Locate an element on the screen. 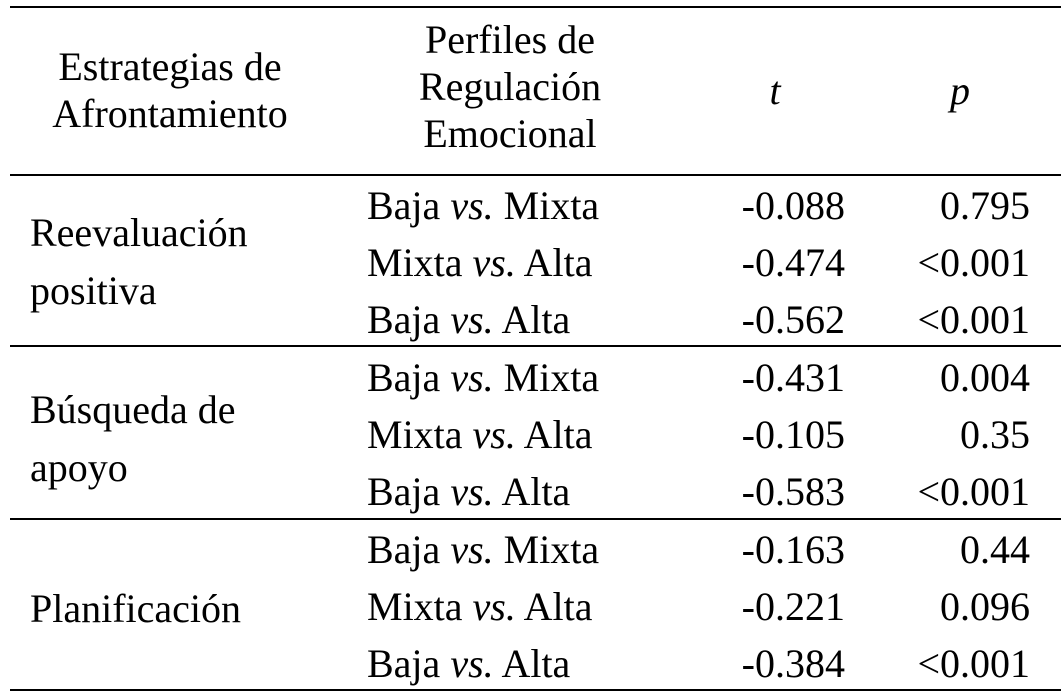 This screenshot has height=698, width=1064. header-t: t is located at coordinates (775, 90).